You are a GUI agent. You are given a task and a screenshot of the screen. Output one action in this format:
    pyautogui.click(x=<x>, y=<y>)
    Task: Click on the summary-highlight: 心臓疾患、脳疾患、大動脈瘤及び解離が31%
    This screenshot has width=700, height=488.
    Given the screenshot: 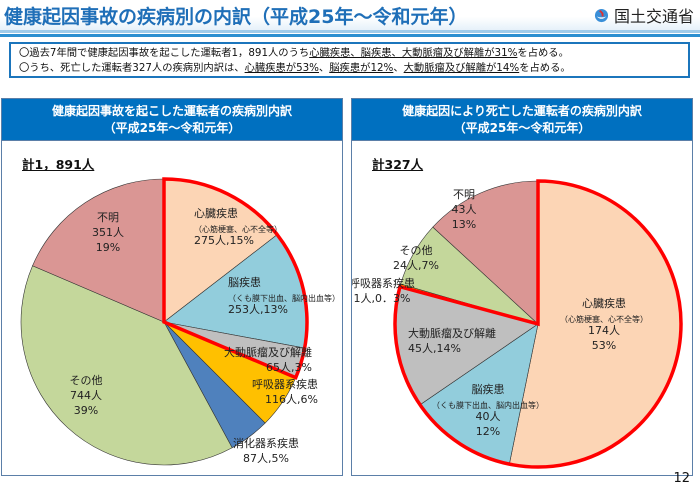 What is the action you would take?
    pyautogui.click(x=413, y=53)
    